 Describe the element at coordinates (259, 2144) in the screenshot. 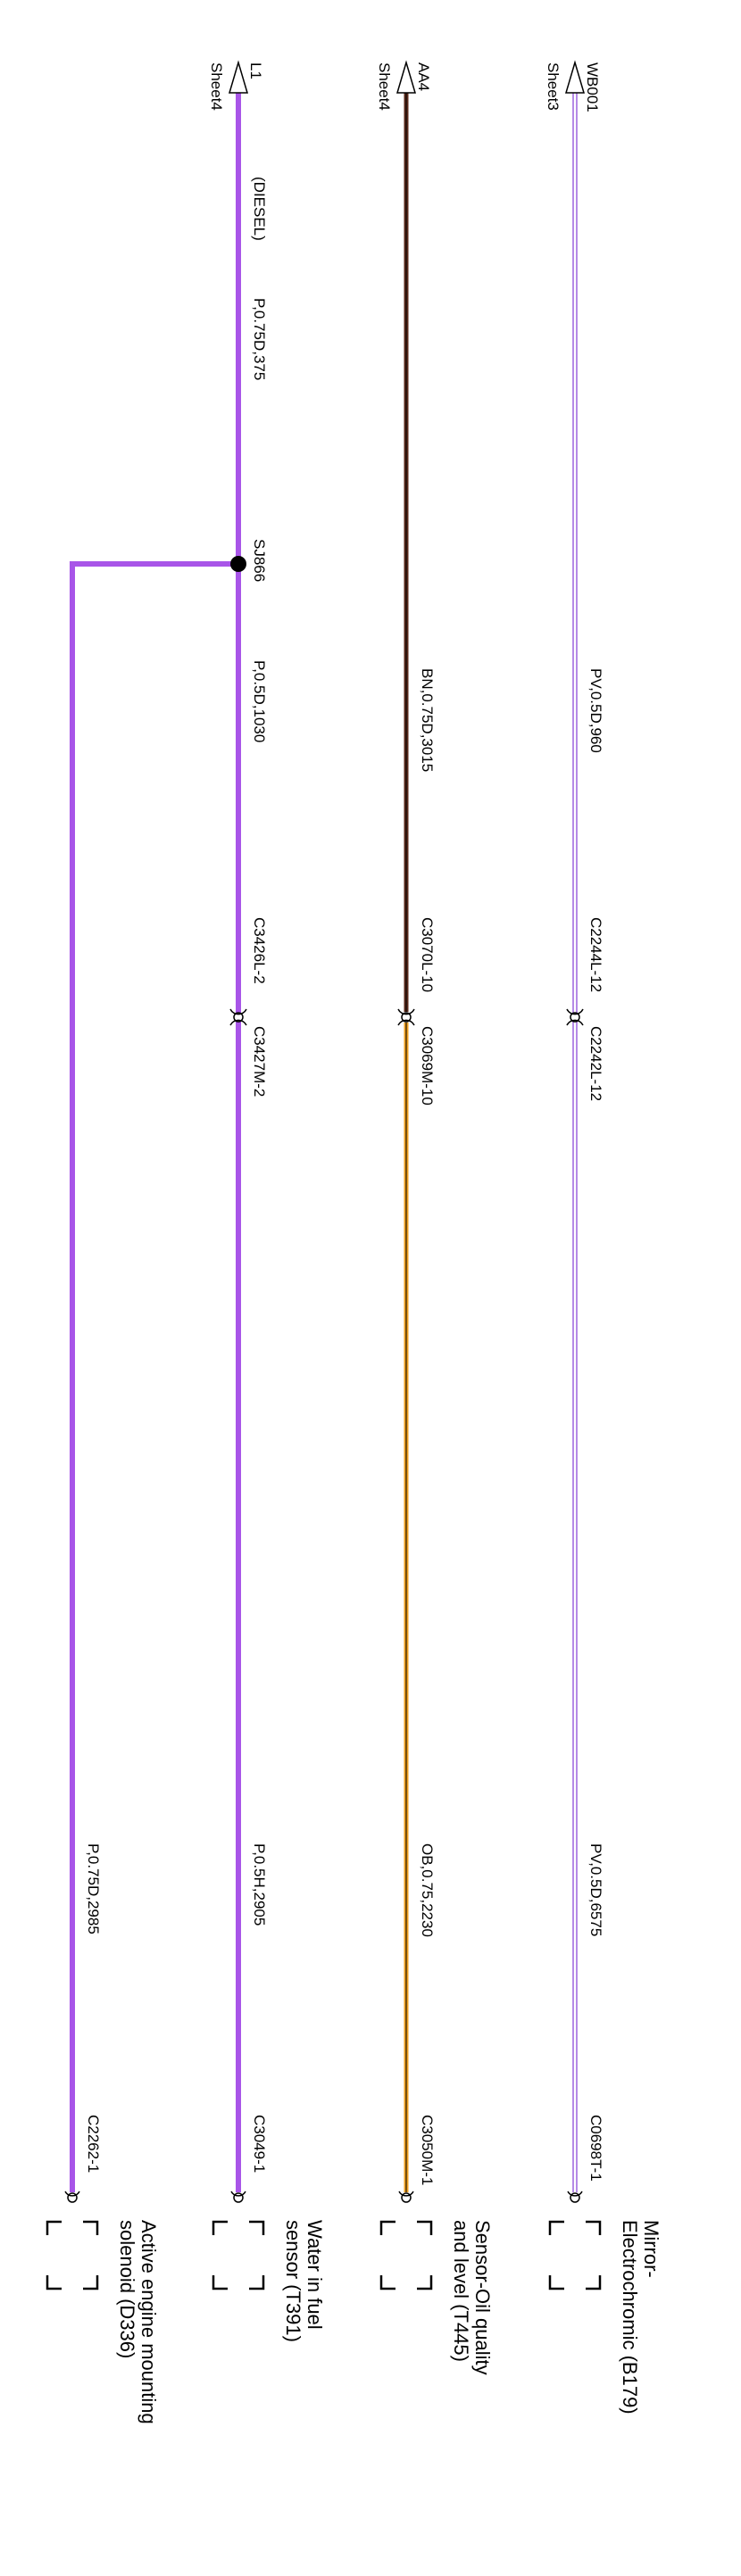

I see `connector-label: C3049-1` at that location.